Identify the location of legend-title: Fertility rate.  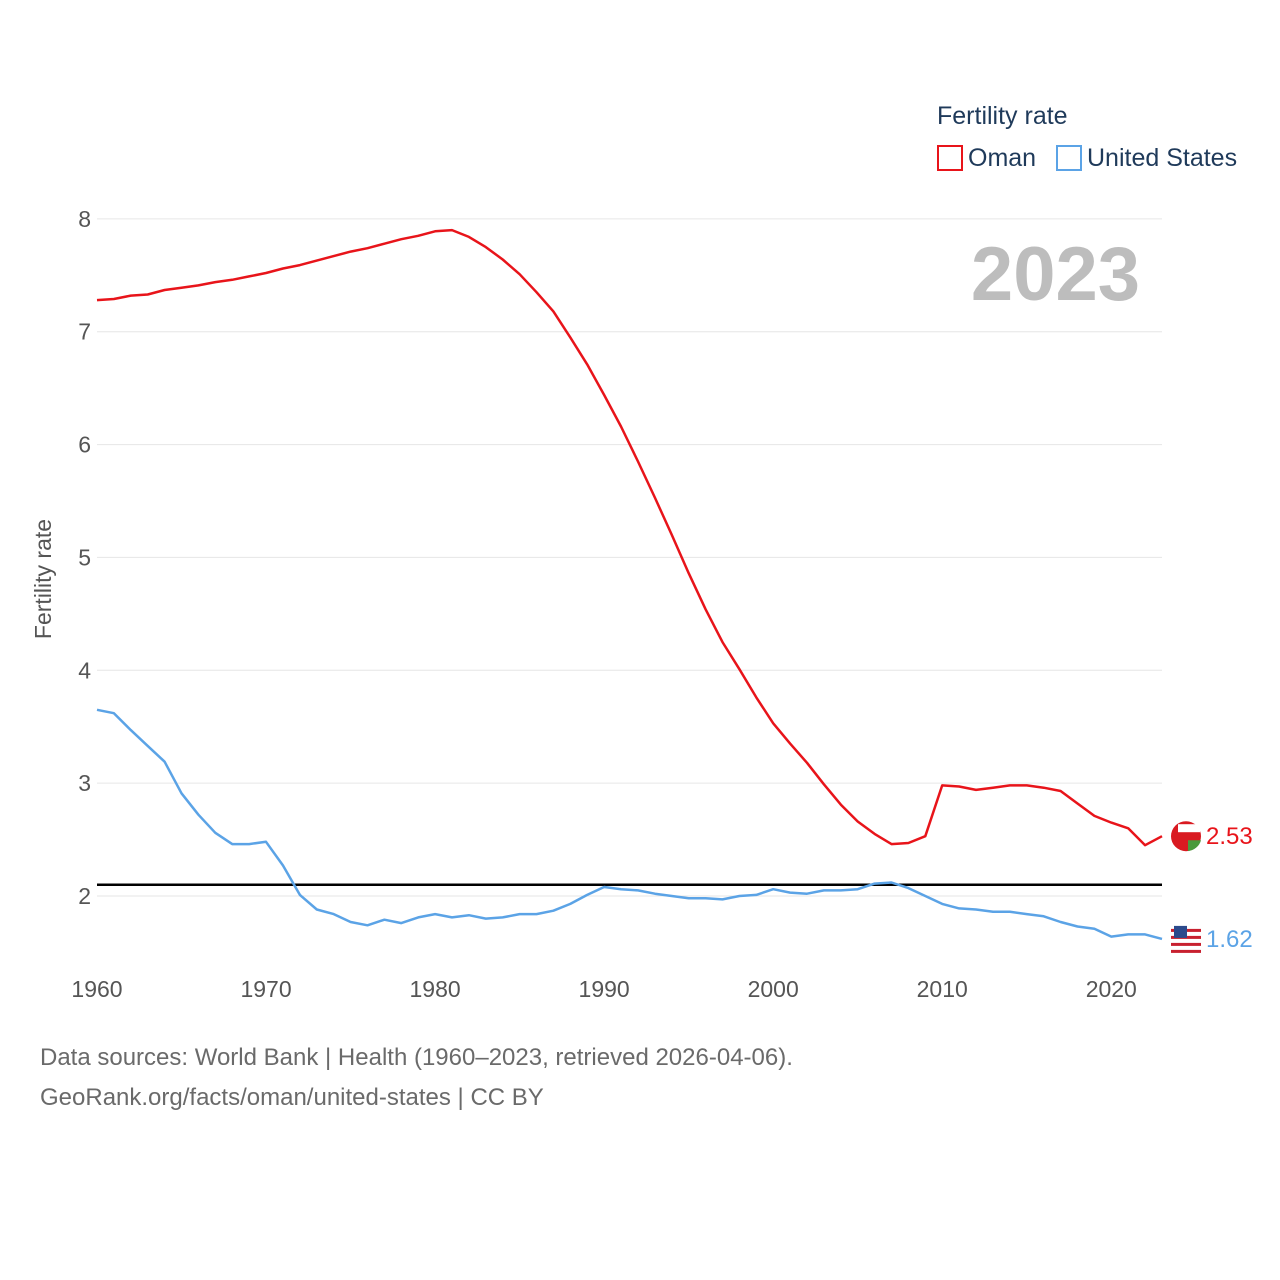
(1002, 116).